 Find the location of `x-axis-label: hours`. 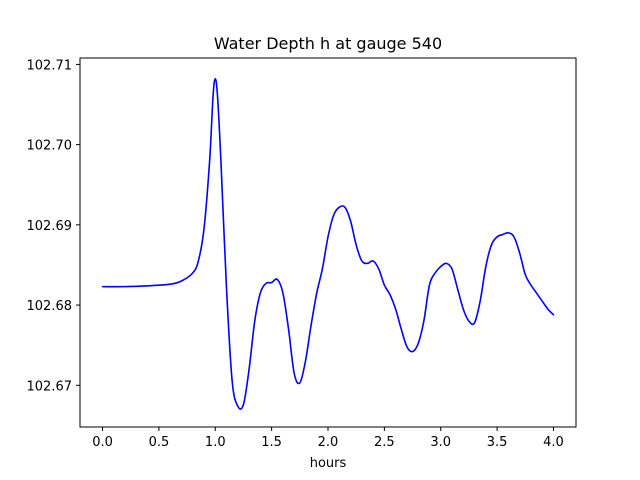

x-axis-label: hours is located at coordinates (328, 463).